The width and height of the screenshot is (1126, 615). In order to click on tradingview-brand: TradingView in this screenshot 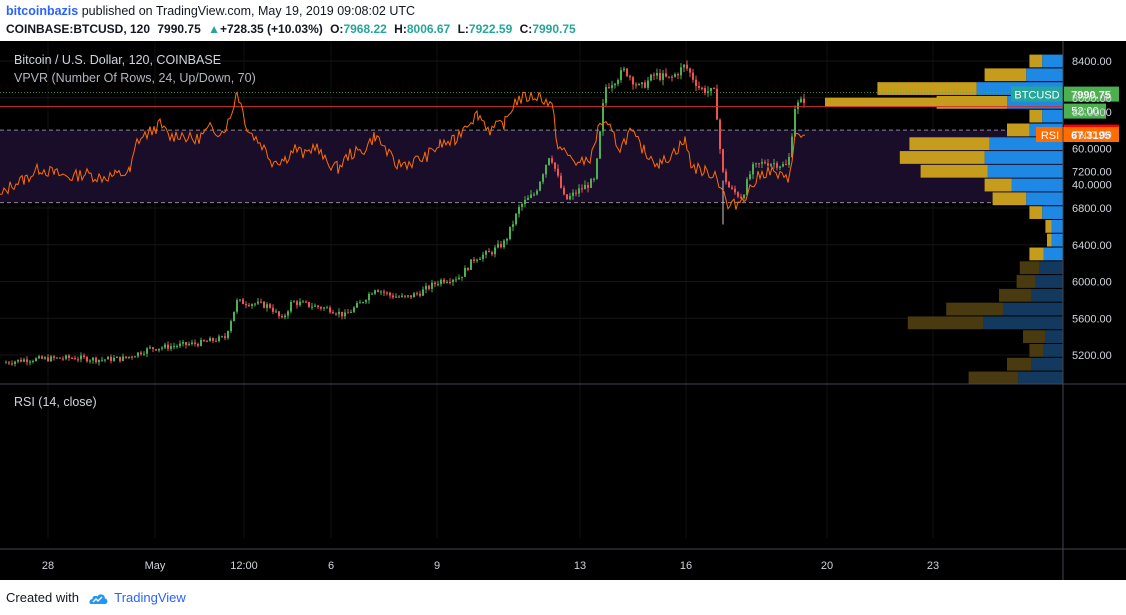, I will do `click(150, 597)`.